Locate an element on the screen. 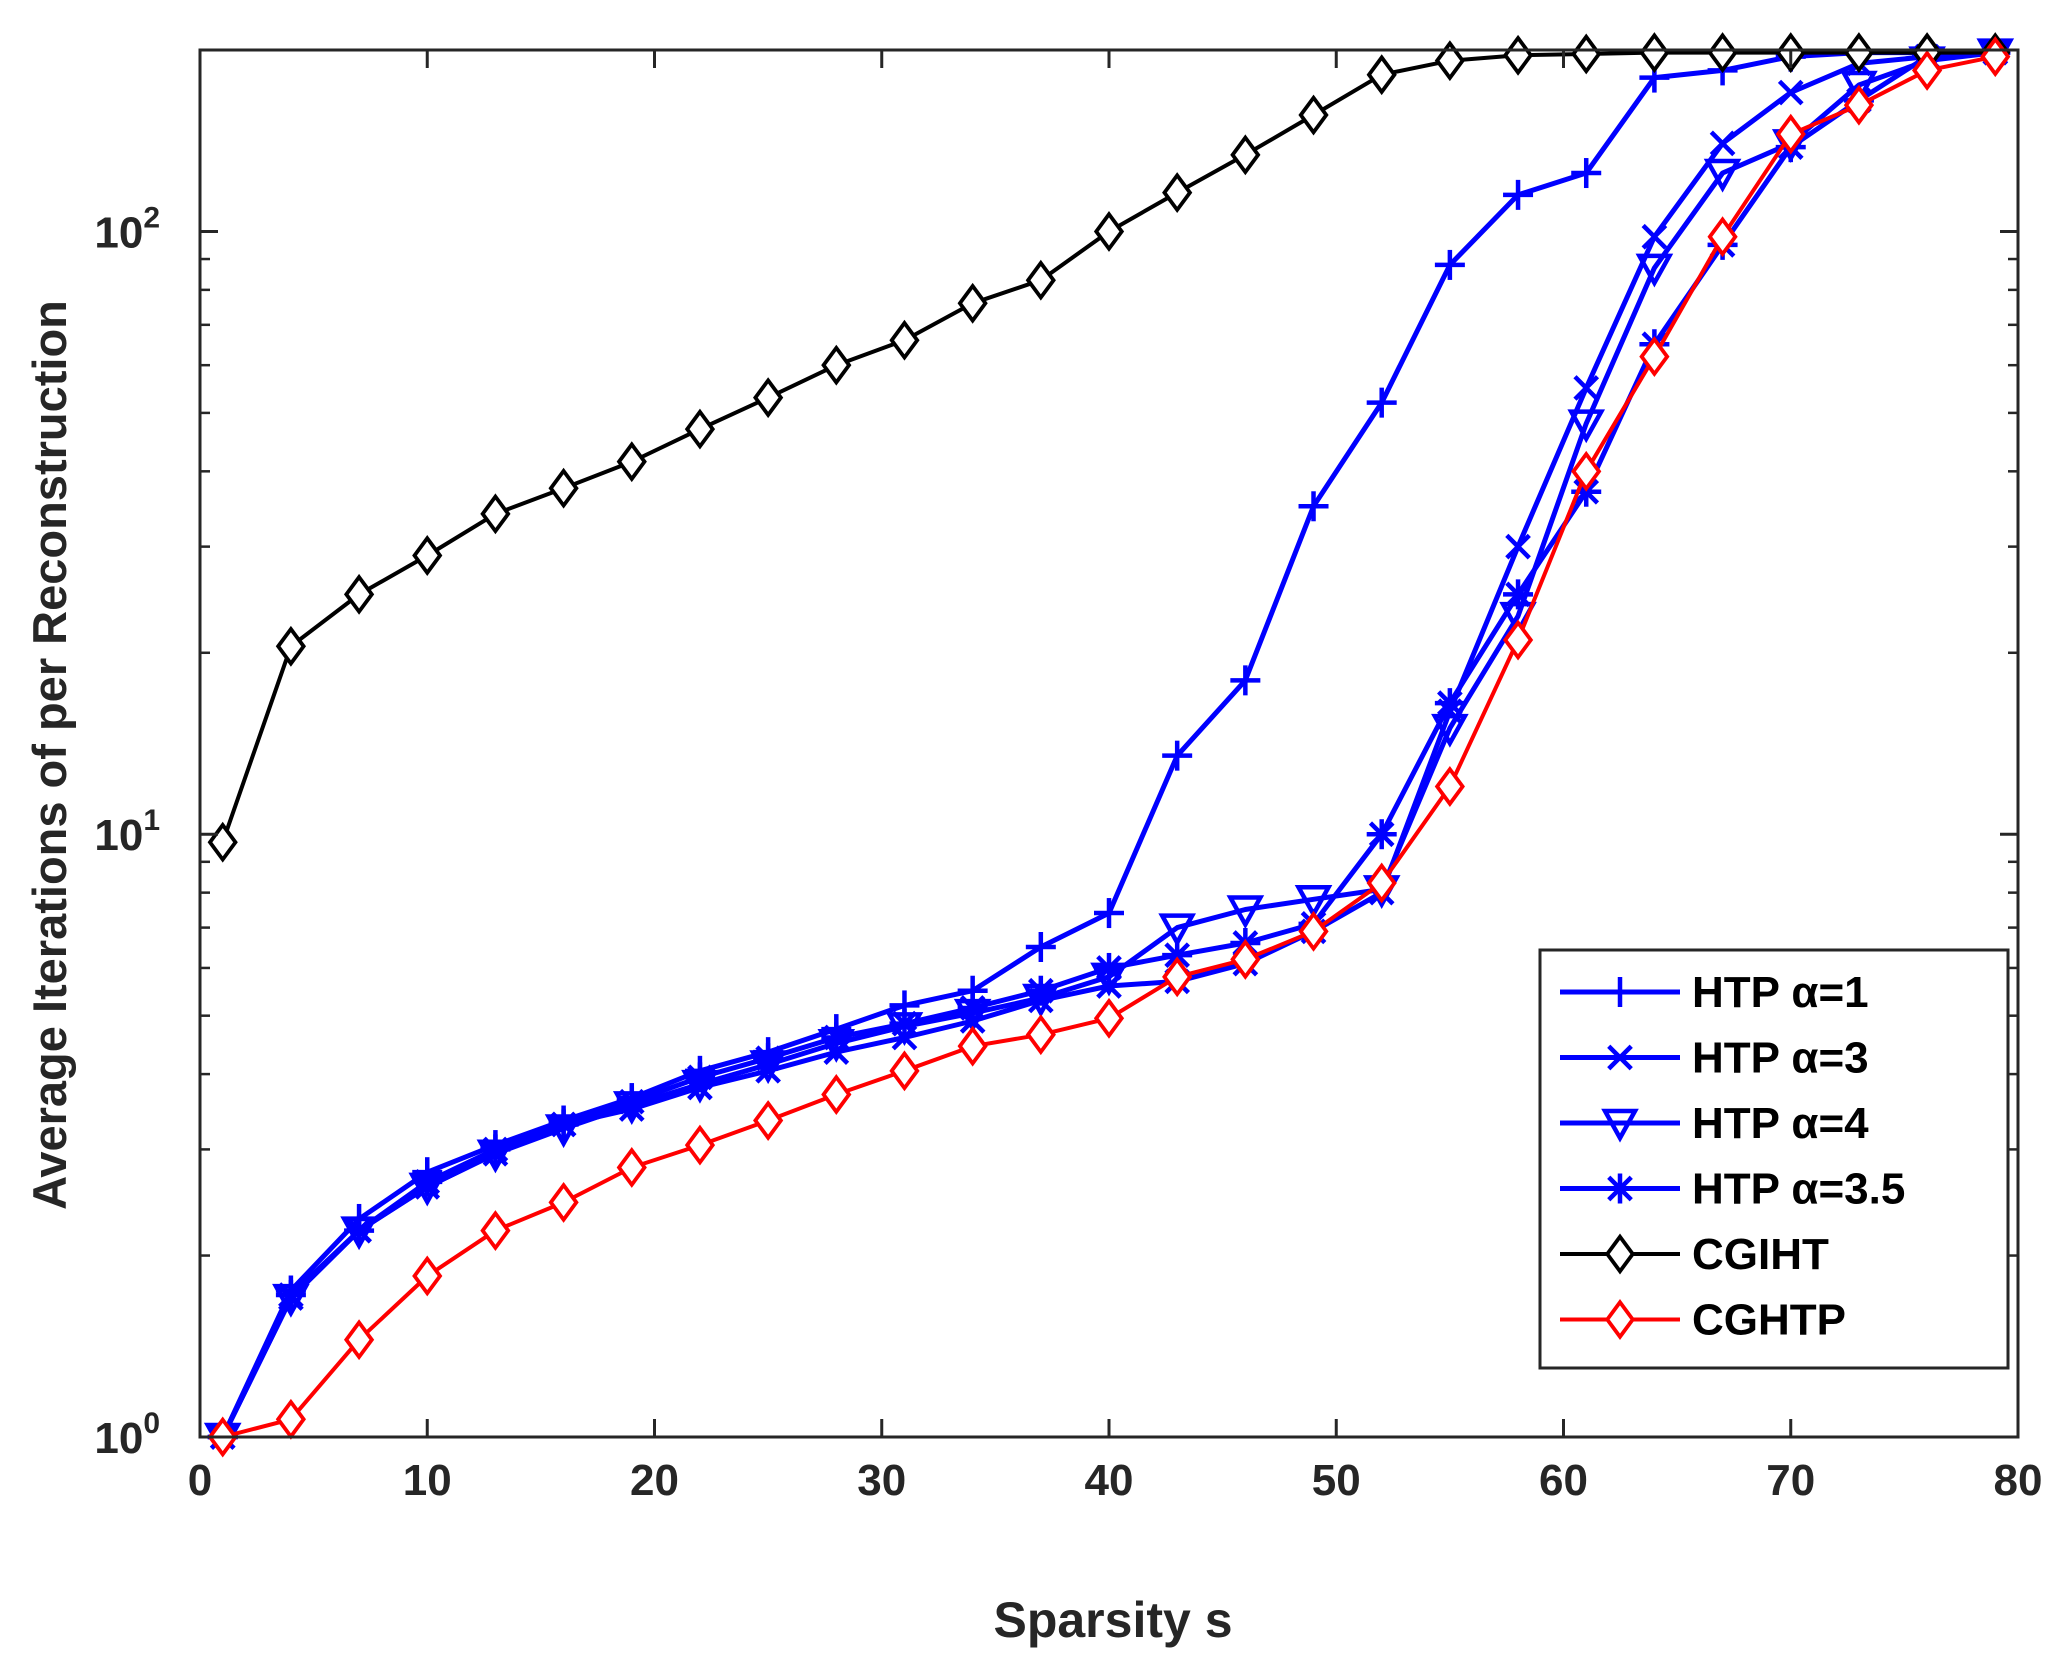 The width and height of the screenshot is (2064, 1669). legend-item-htp-3: HTP α=3 is located at coordinates (1714, 1058).